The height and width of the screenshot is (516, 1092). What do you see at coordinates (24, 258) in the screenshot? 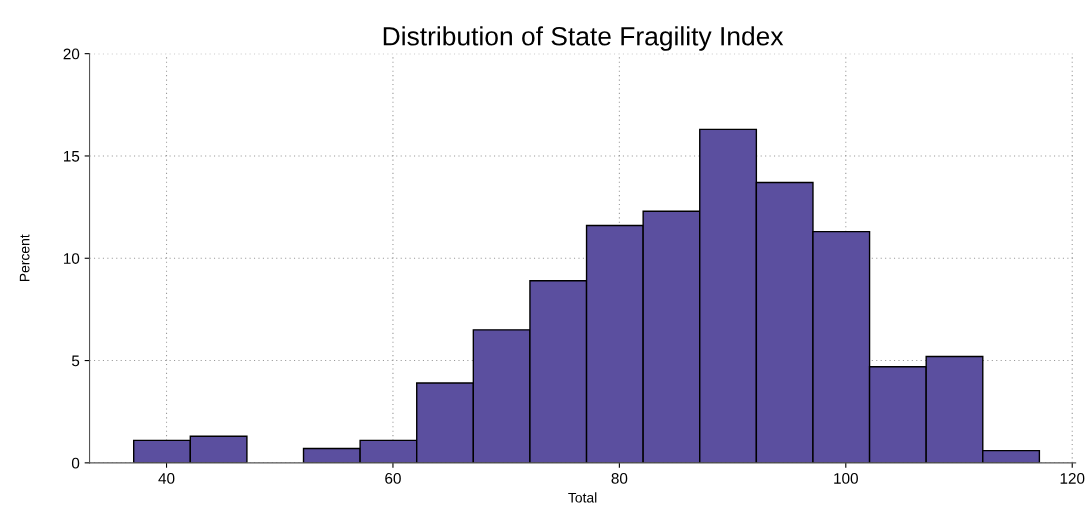
I see `y-axis-title: Percent` at bounding box center [24, 258].